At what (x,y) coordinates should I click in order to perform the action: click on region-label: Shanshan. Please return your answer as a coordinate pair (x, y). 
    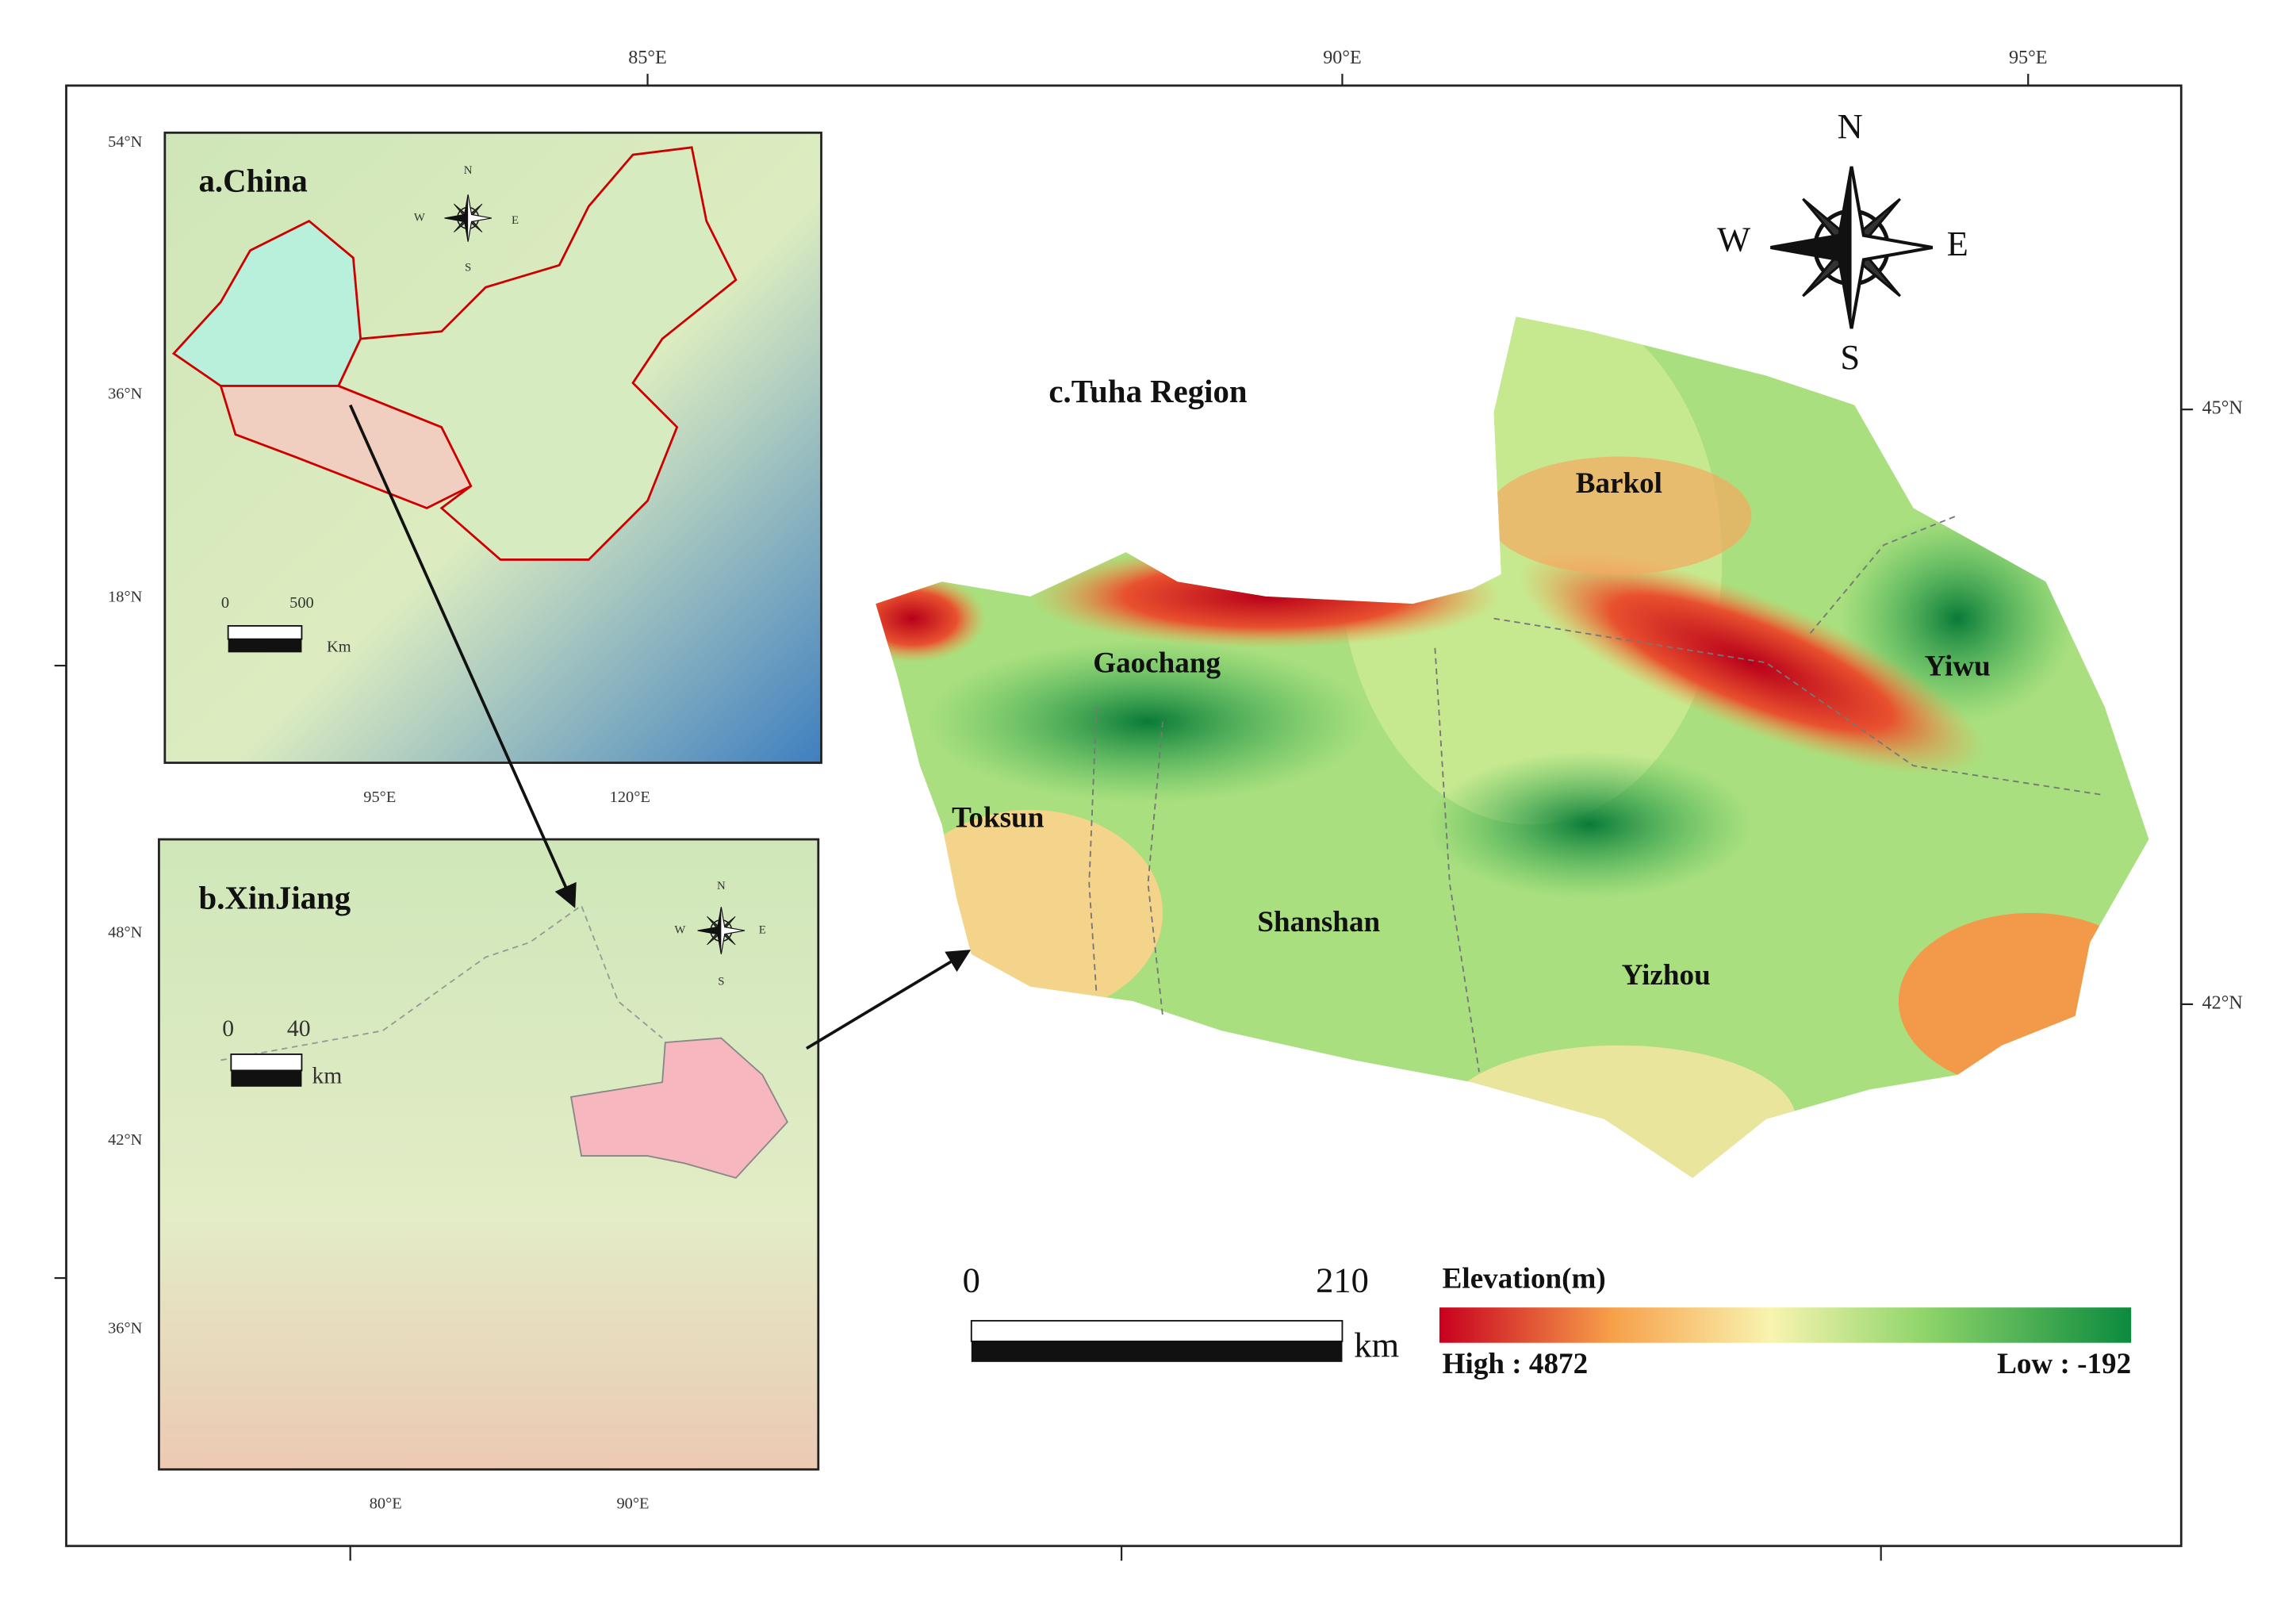
    Looking at the image, I should click on (1318, 922).